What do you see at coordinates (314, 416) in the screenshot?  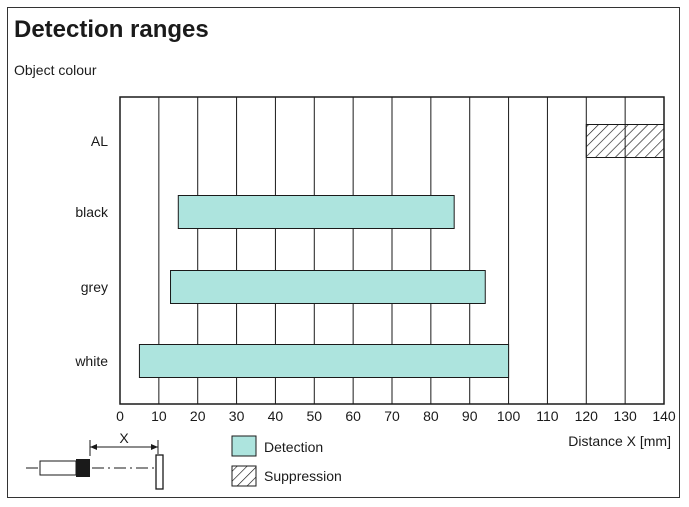 I see `x-tick-label-50: 50` at bounding box center [314, 416].